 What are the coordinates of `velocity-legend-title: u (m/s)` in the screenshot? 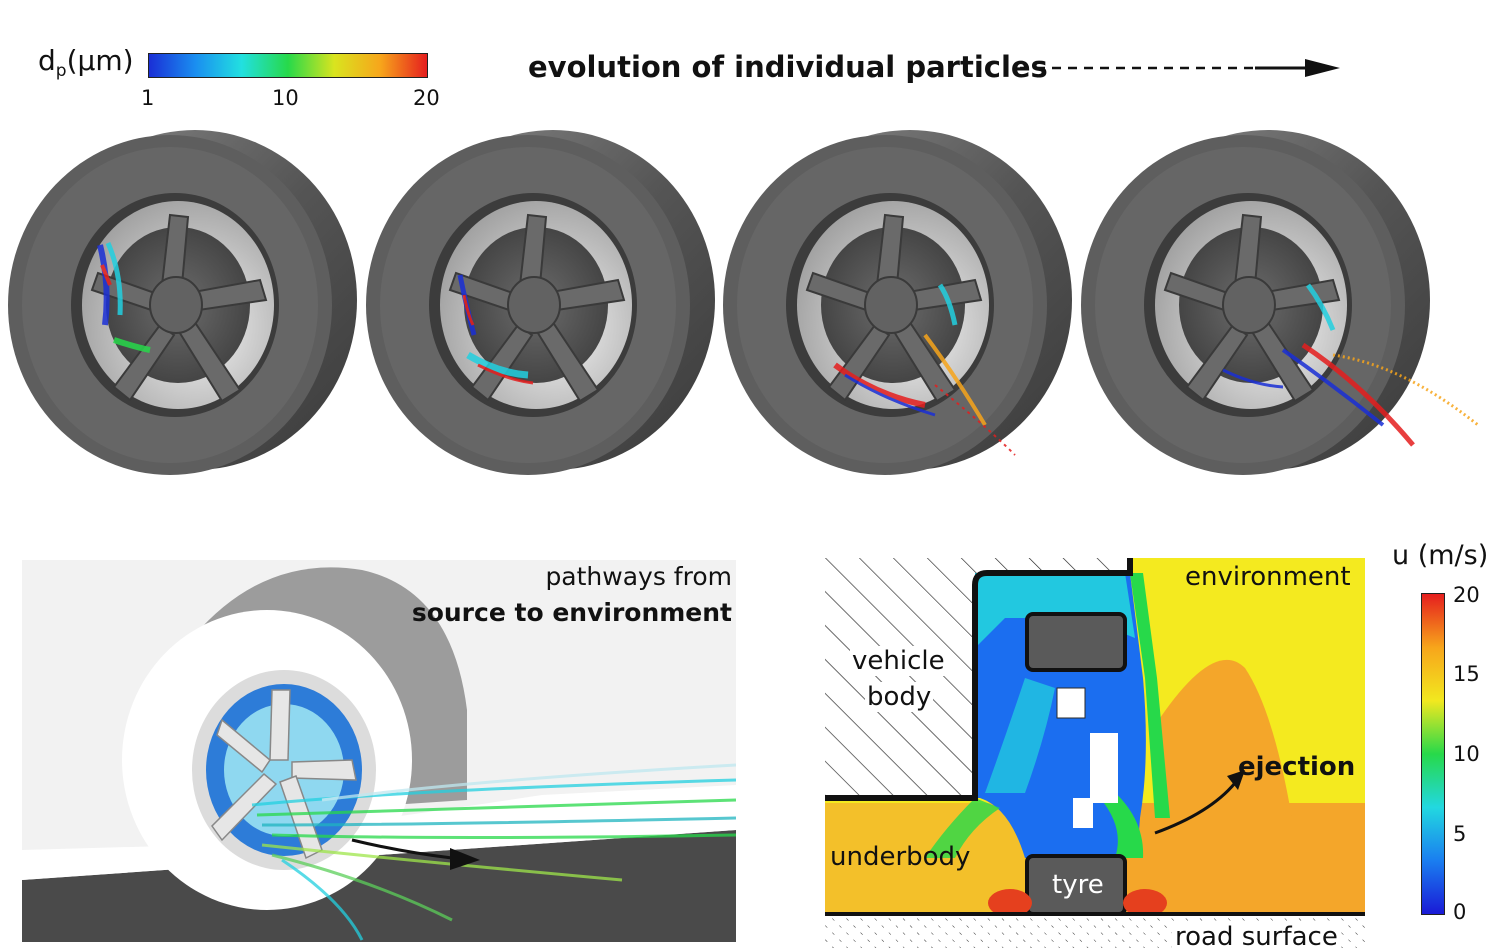 It's located at (1440, 555).